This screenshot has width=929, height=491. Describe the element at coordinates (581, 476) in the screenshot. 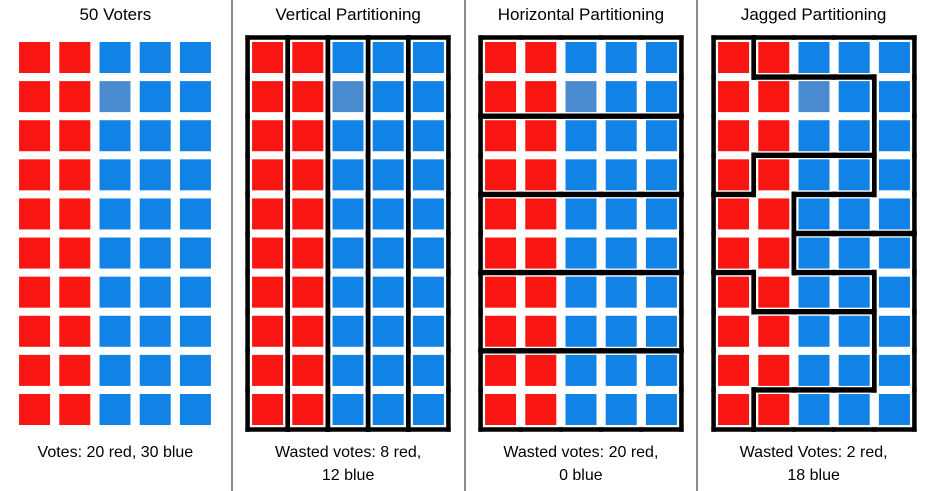

I see `caption-line-2: 0 blue` at that location.